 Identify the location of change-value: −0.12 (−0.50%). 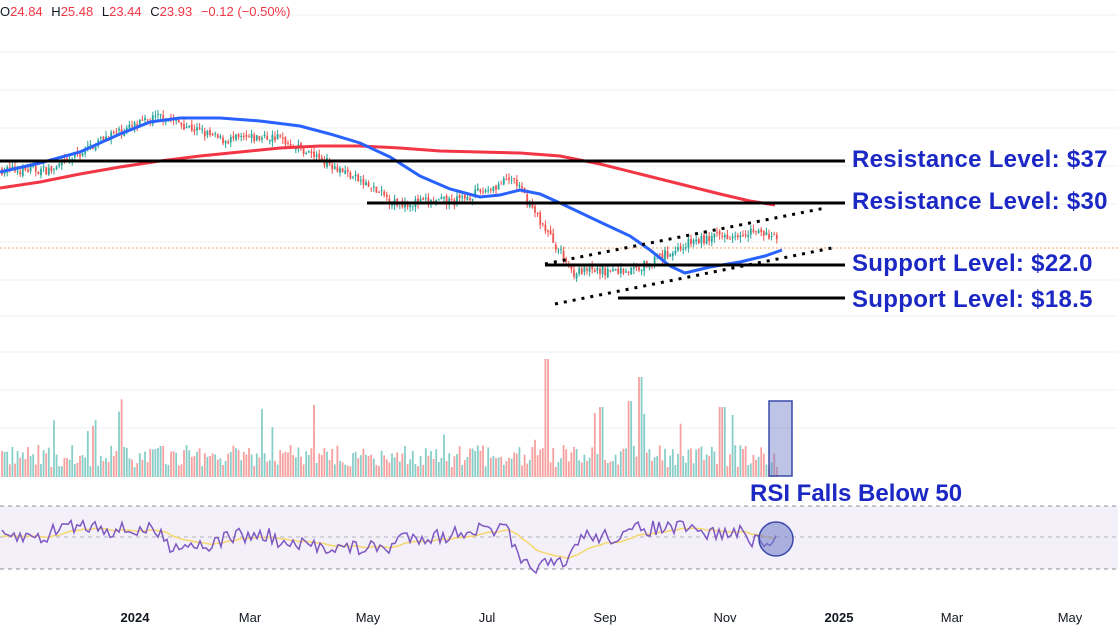
(245, 11).